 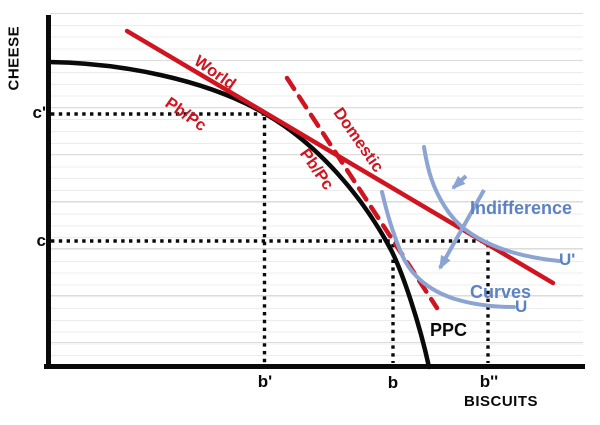 What do you see at coordinates (489, 381) in the screenshot?
I see `x-tick-b-double-prime: b''` at bounding box center [489, 381].